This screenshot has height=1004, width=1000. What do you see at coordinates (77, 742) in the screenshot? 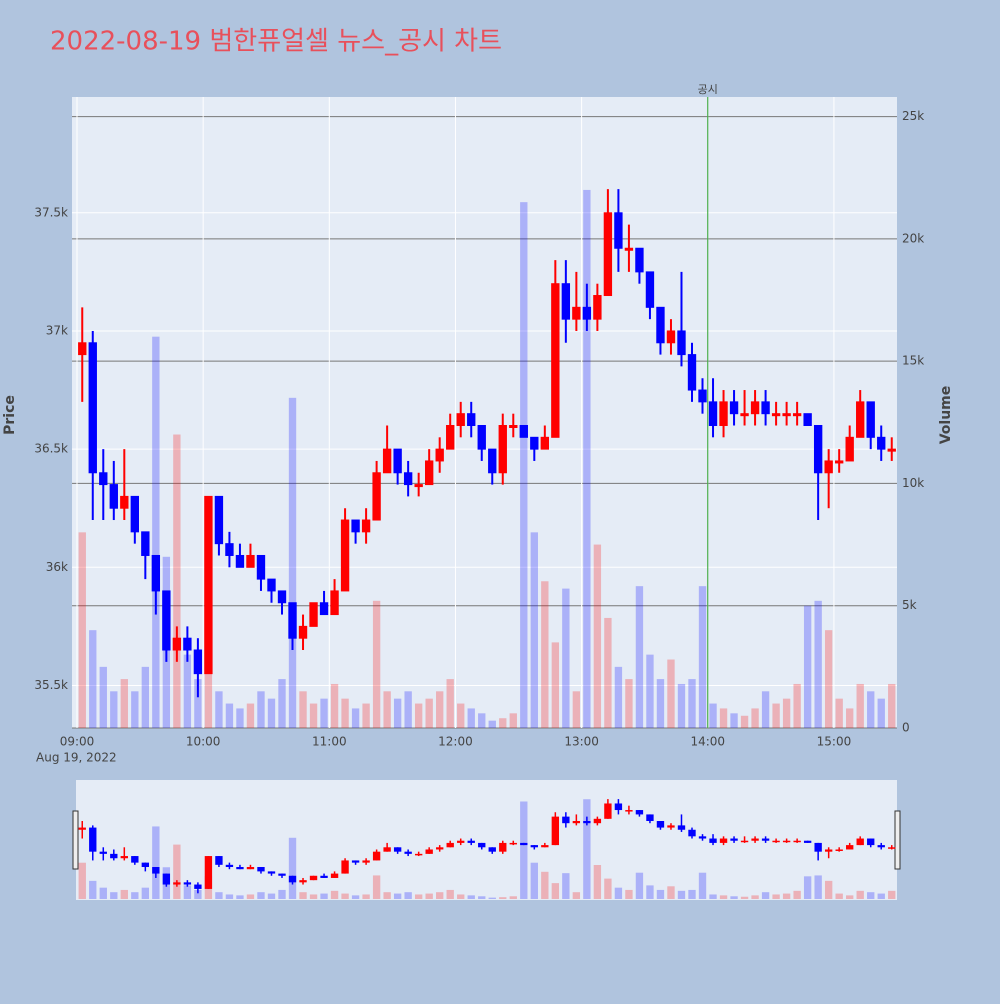
I see `x-tick-label: 09:00` at bounding box center [77, 742].